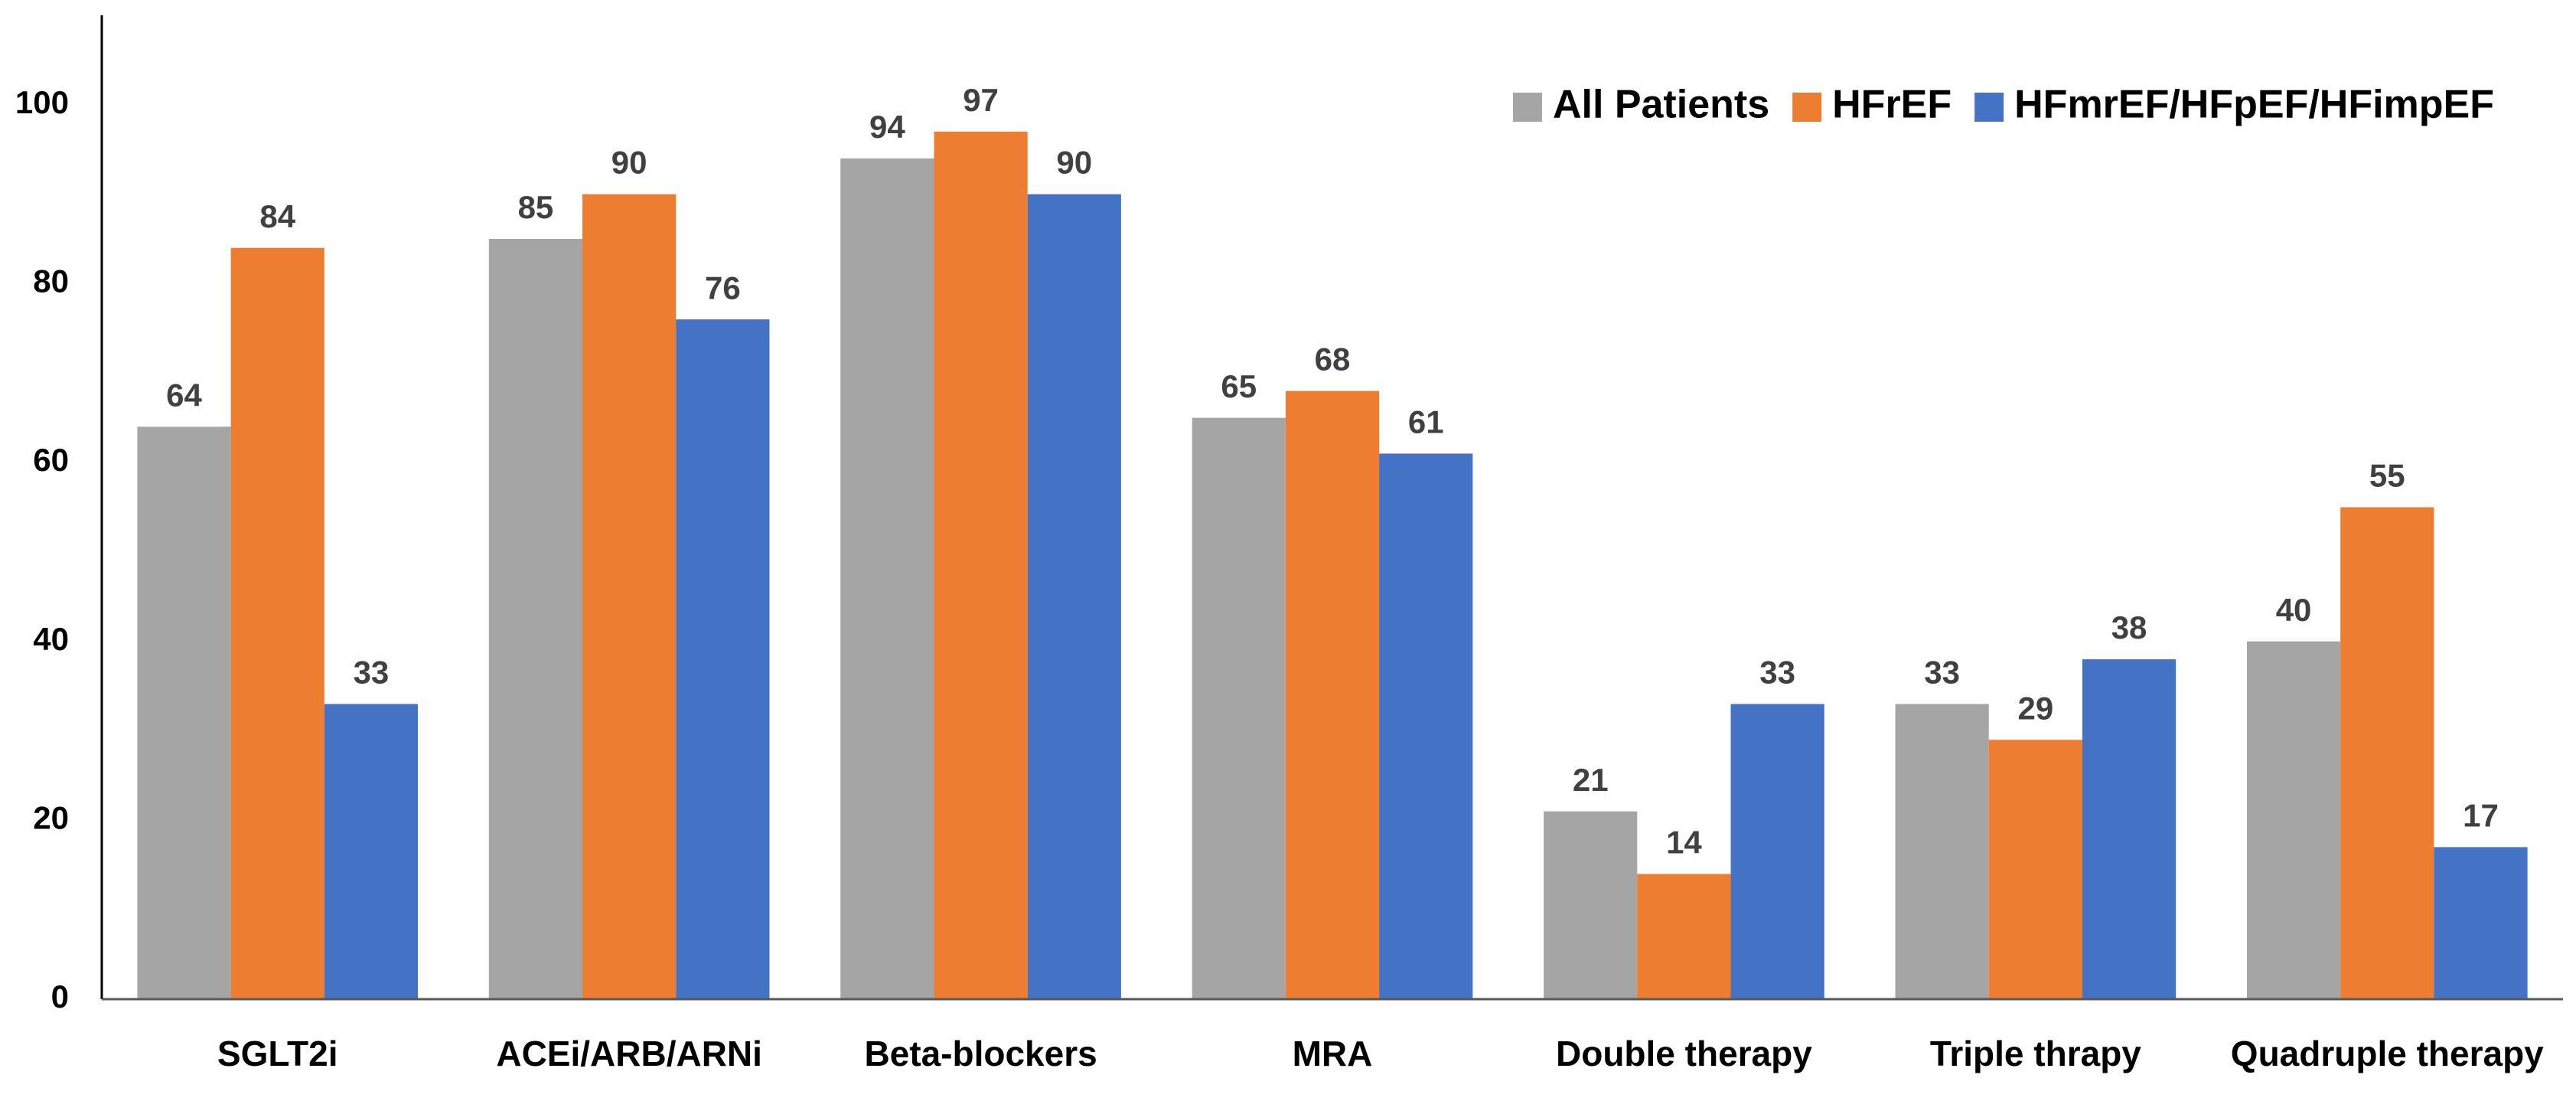 The width and height of the screenshot is (2576, 1101). I want to click on data-label: 40, so click(2294, 610).